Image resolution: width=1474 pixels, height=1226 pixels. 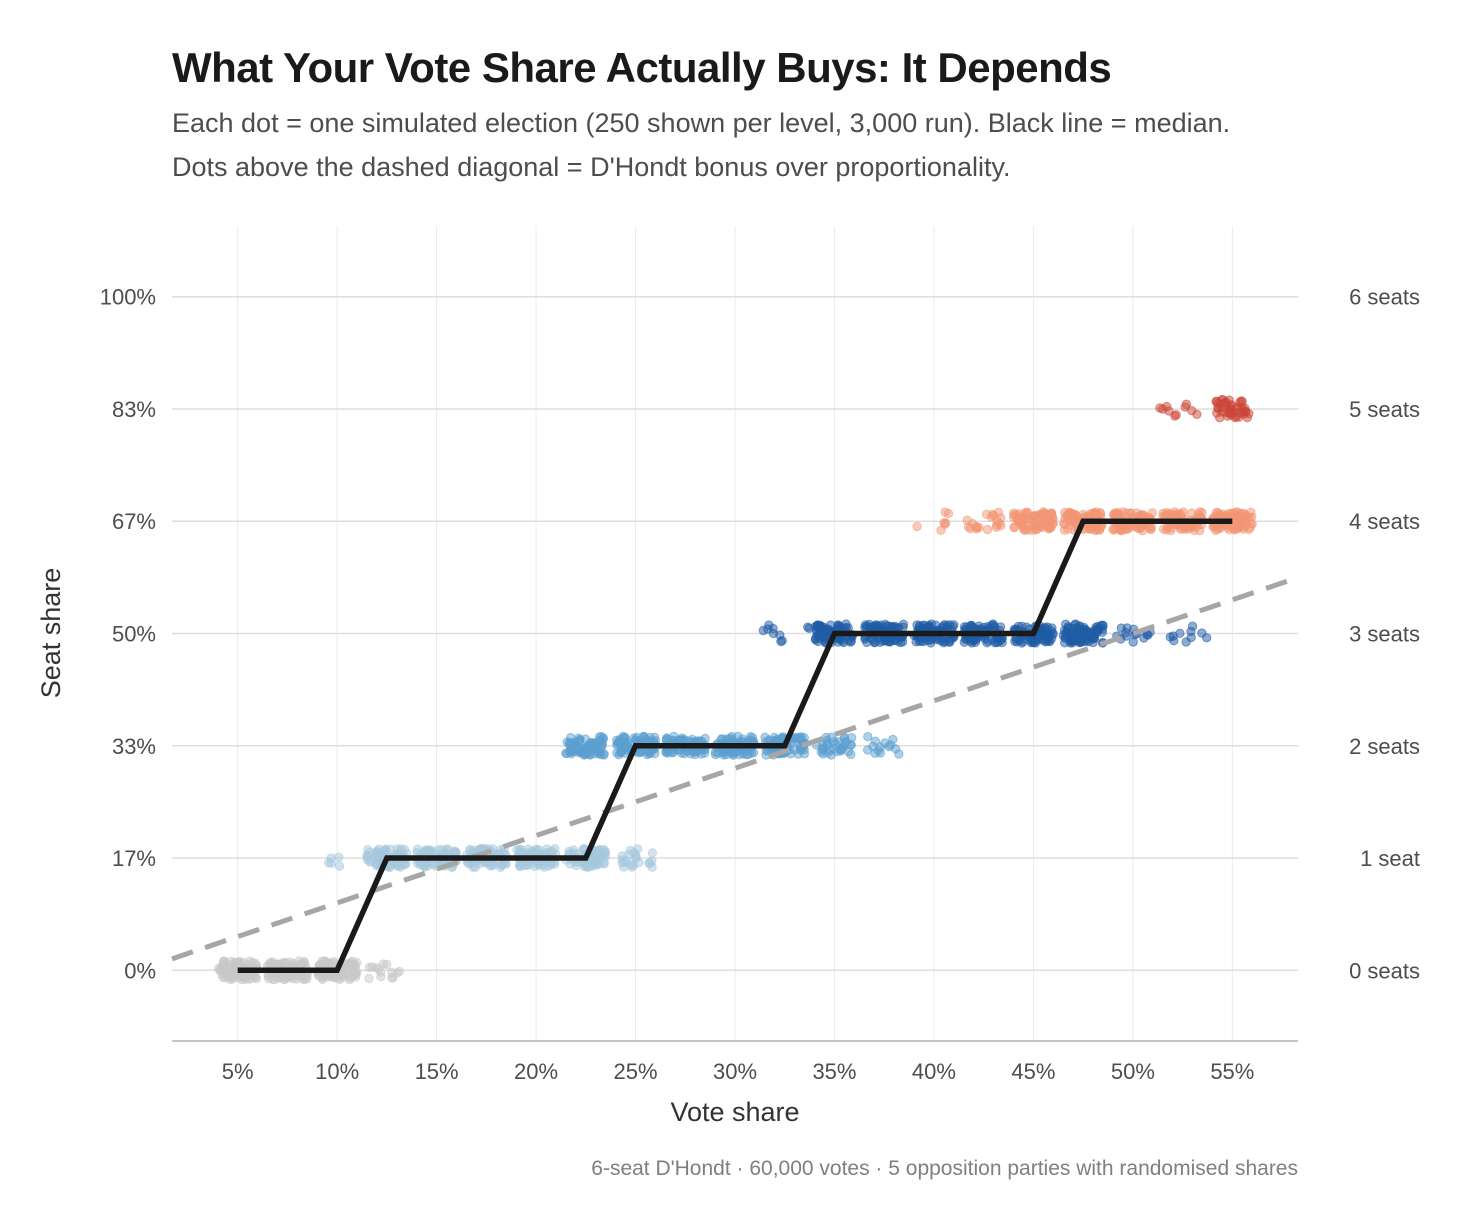 What do you see at coordinates (636, 1071) in the screenshot?
I see `x-tick-label: 25%` at bounding box center [636, 1071].